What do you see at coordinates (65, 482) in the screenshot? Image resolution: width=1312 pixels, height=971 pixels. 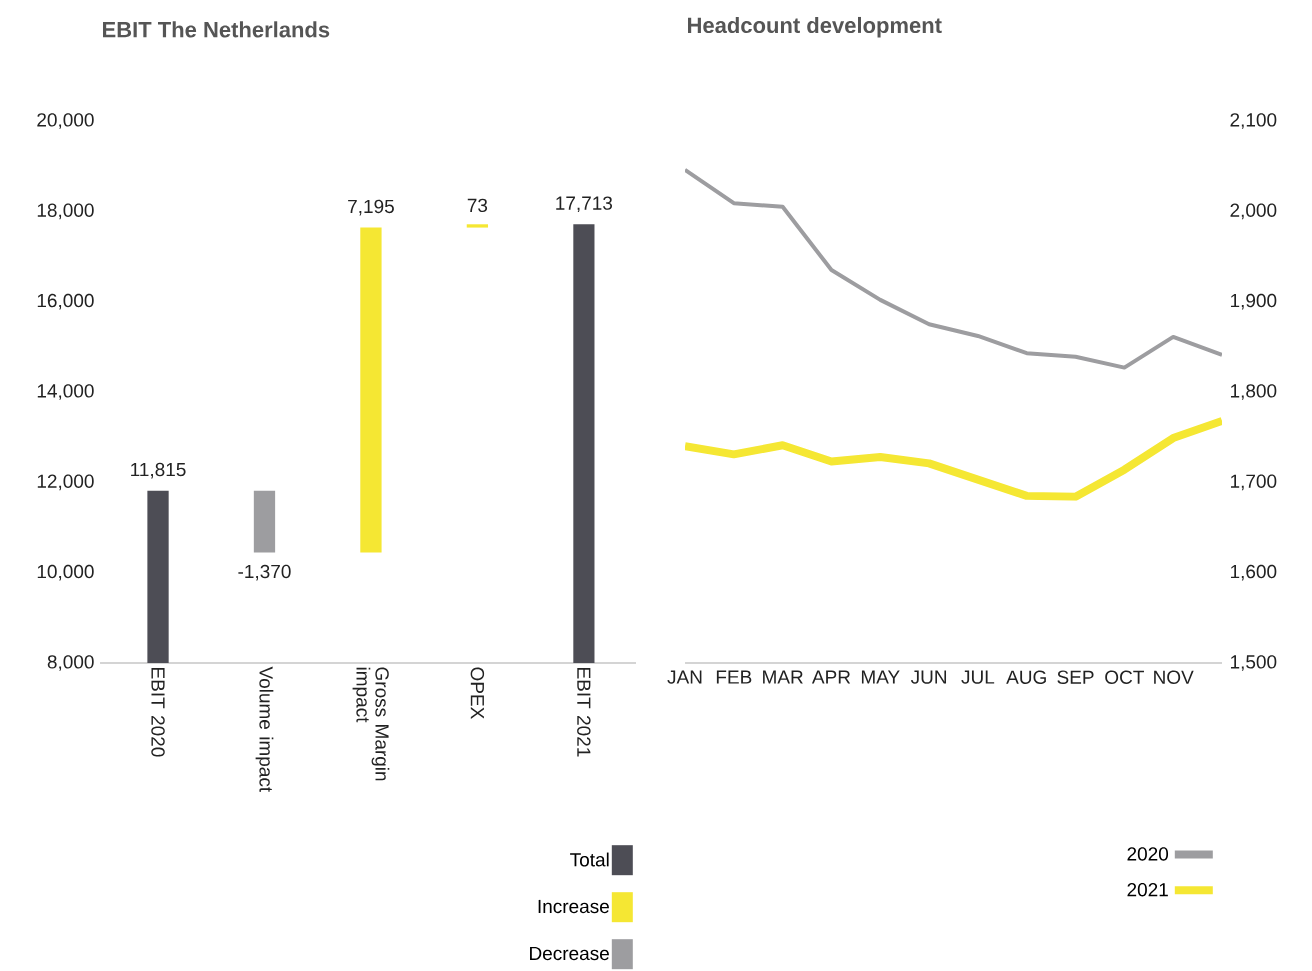 I see `y-tick-label: 12,000` at bounding box center [65, 482].